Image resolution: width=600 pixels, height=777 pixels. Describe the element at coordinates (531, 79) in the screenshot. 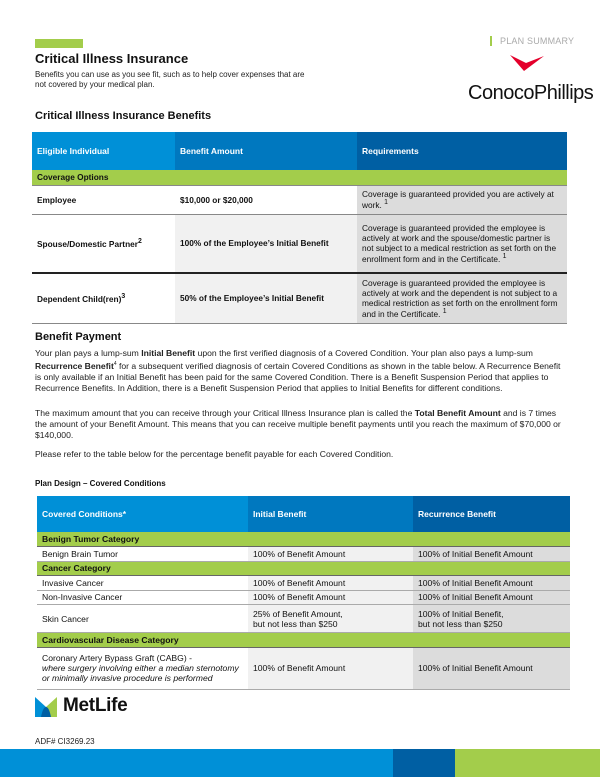

I see `conocophillips-logo: ConocoPhillips` at that location.